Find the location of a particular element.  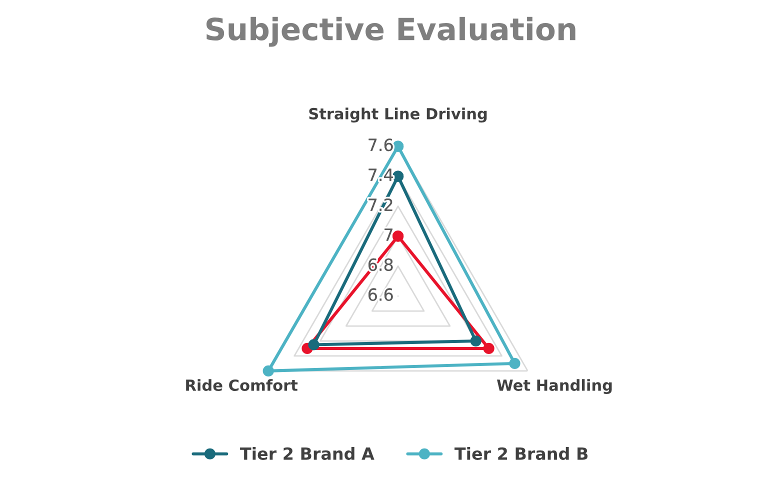

y-tick-label: 7 is located at coordinates (388, 234).